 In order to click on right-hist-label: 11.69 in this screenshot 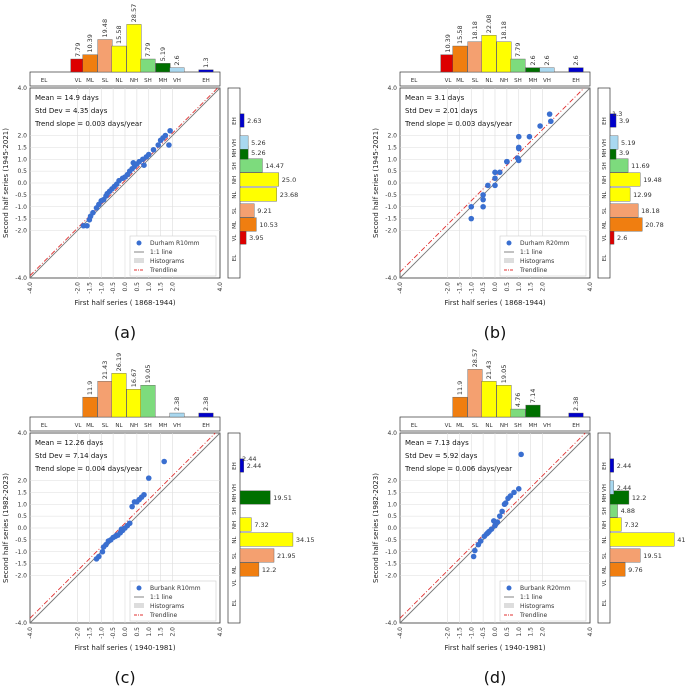, I will do `click(640, 166)`.